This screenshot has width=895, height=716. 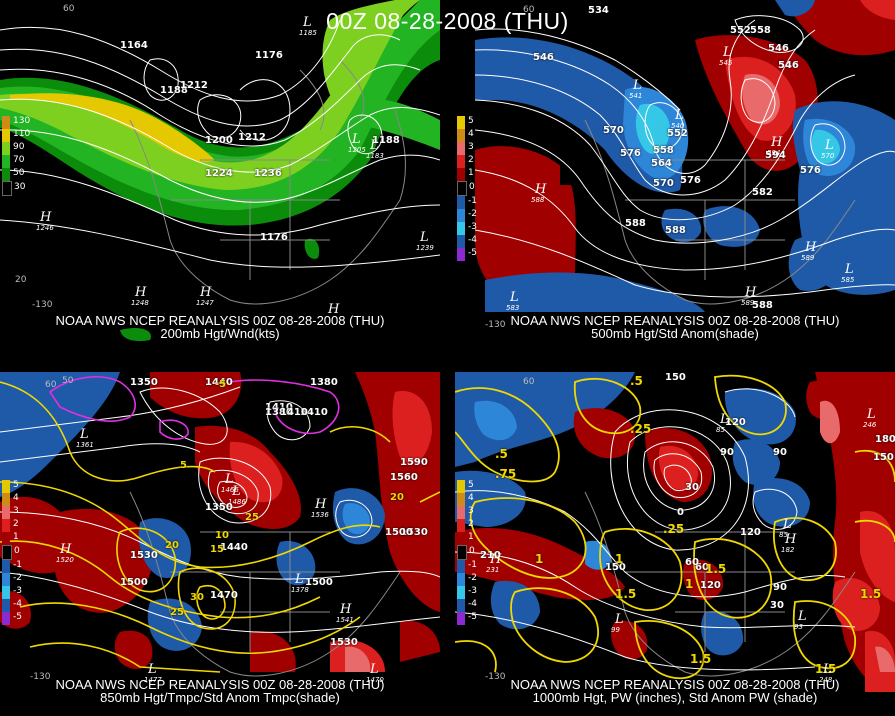 What do you see at coordinates (828, 156) in the screenshot?
I see `pressure-center-value: 570` at bounding box center [828, 156].